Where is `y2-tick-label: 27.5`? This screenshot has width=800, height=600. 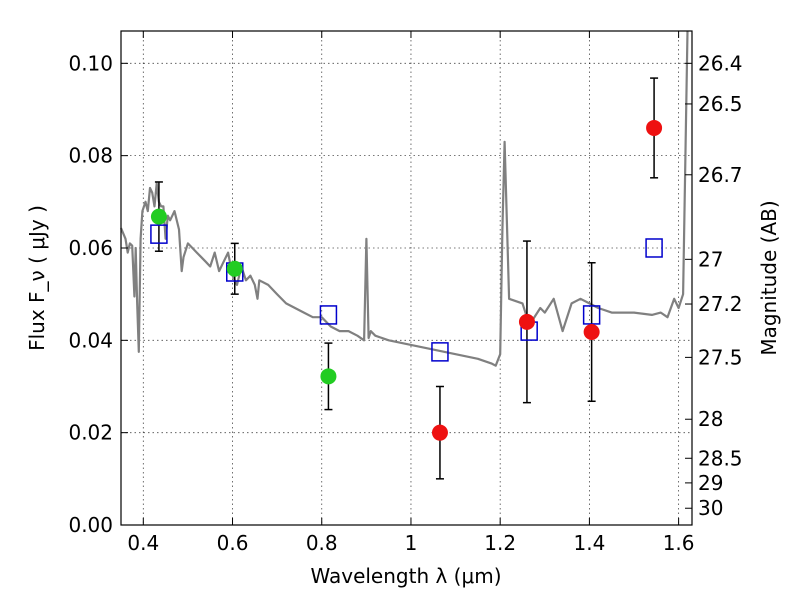
y2-tick-label: 27.5 is located at coordinates (720, 357).